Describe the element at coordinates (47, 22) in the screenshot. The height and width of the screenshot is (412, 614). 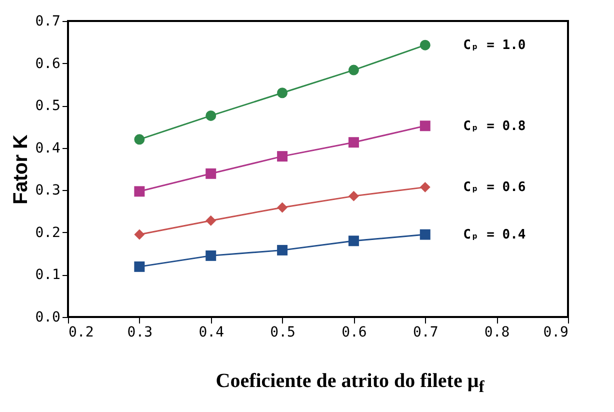
I see `y-tick-label: 0.7` at that location.